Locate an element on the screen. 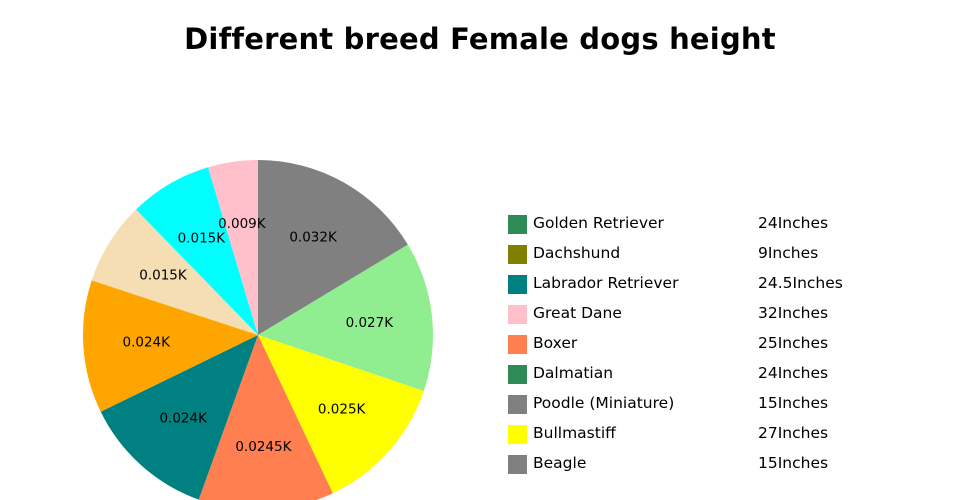 The image size is (960, 500). legend-item: Dalmatian 24Inches is located at coordinates (708, 377).